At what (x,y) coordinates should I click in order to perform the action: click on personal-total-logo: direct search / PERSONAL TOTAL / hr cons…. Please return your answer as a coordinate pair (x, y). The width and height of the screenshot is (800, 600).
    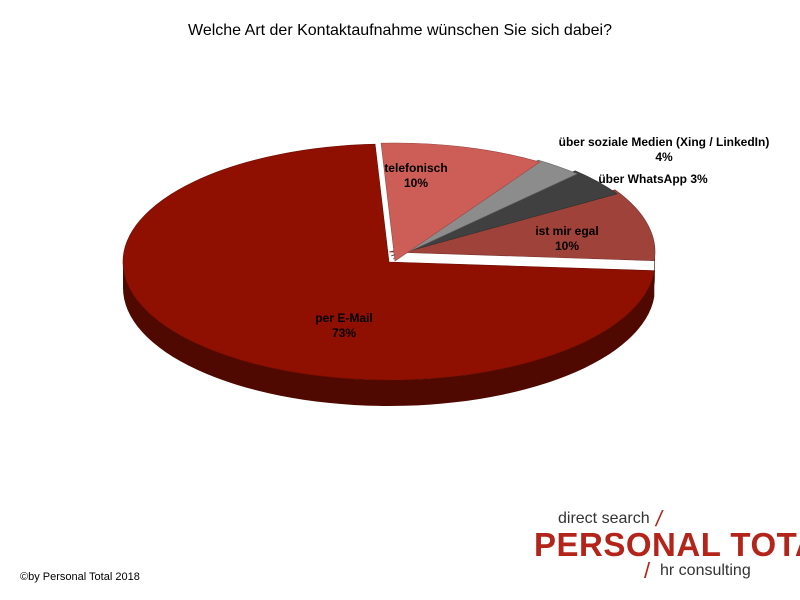
    Looking at the image, I should click on (667, 545).